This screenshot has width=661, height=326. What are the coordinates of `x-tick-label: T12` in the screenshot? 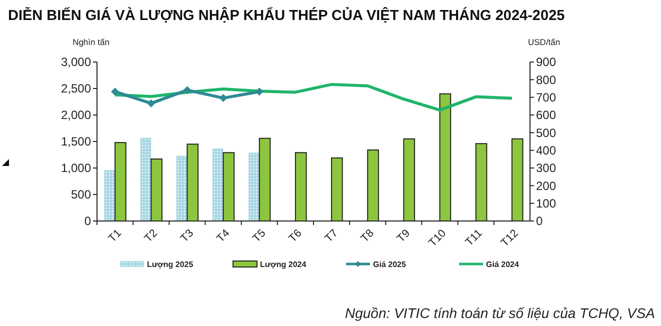 It's located at (509, 238).